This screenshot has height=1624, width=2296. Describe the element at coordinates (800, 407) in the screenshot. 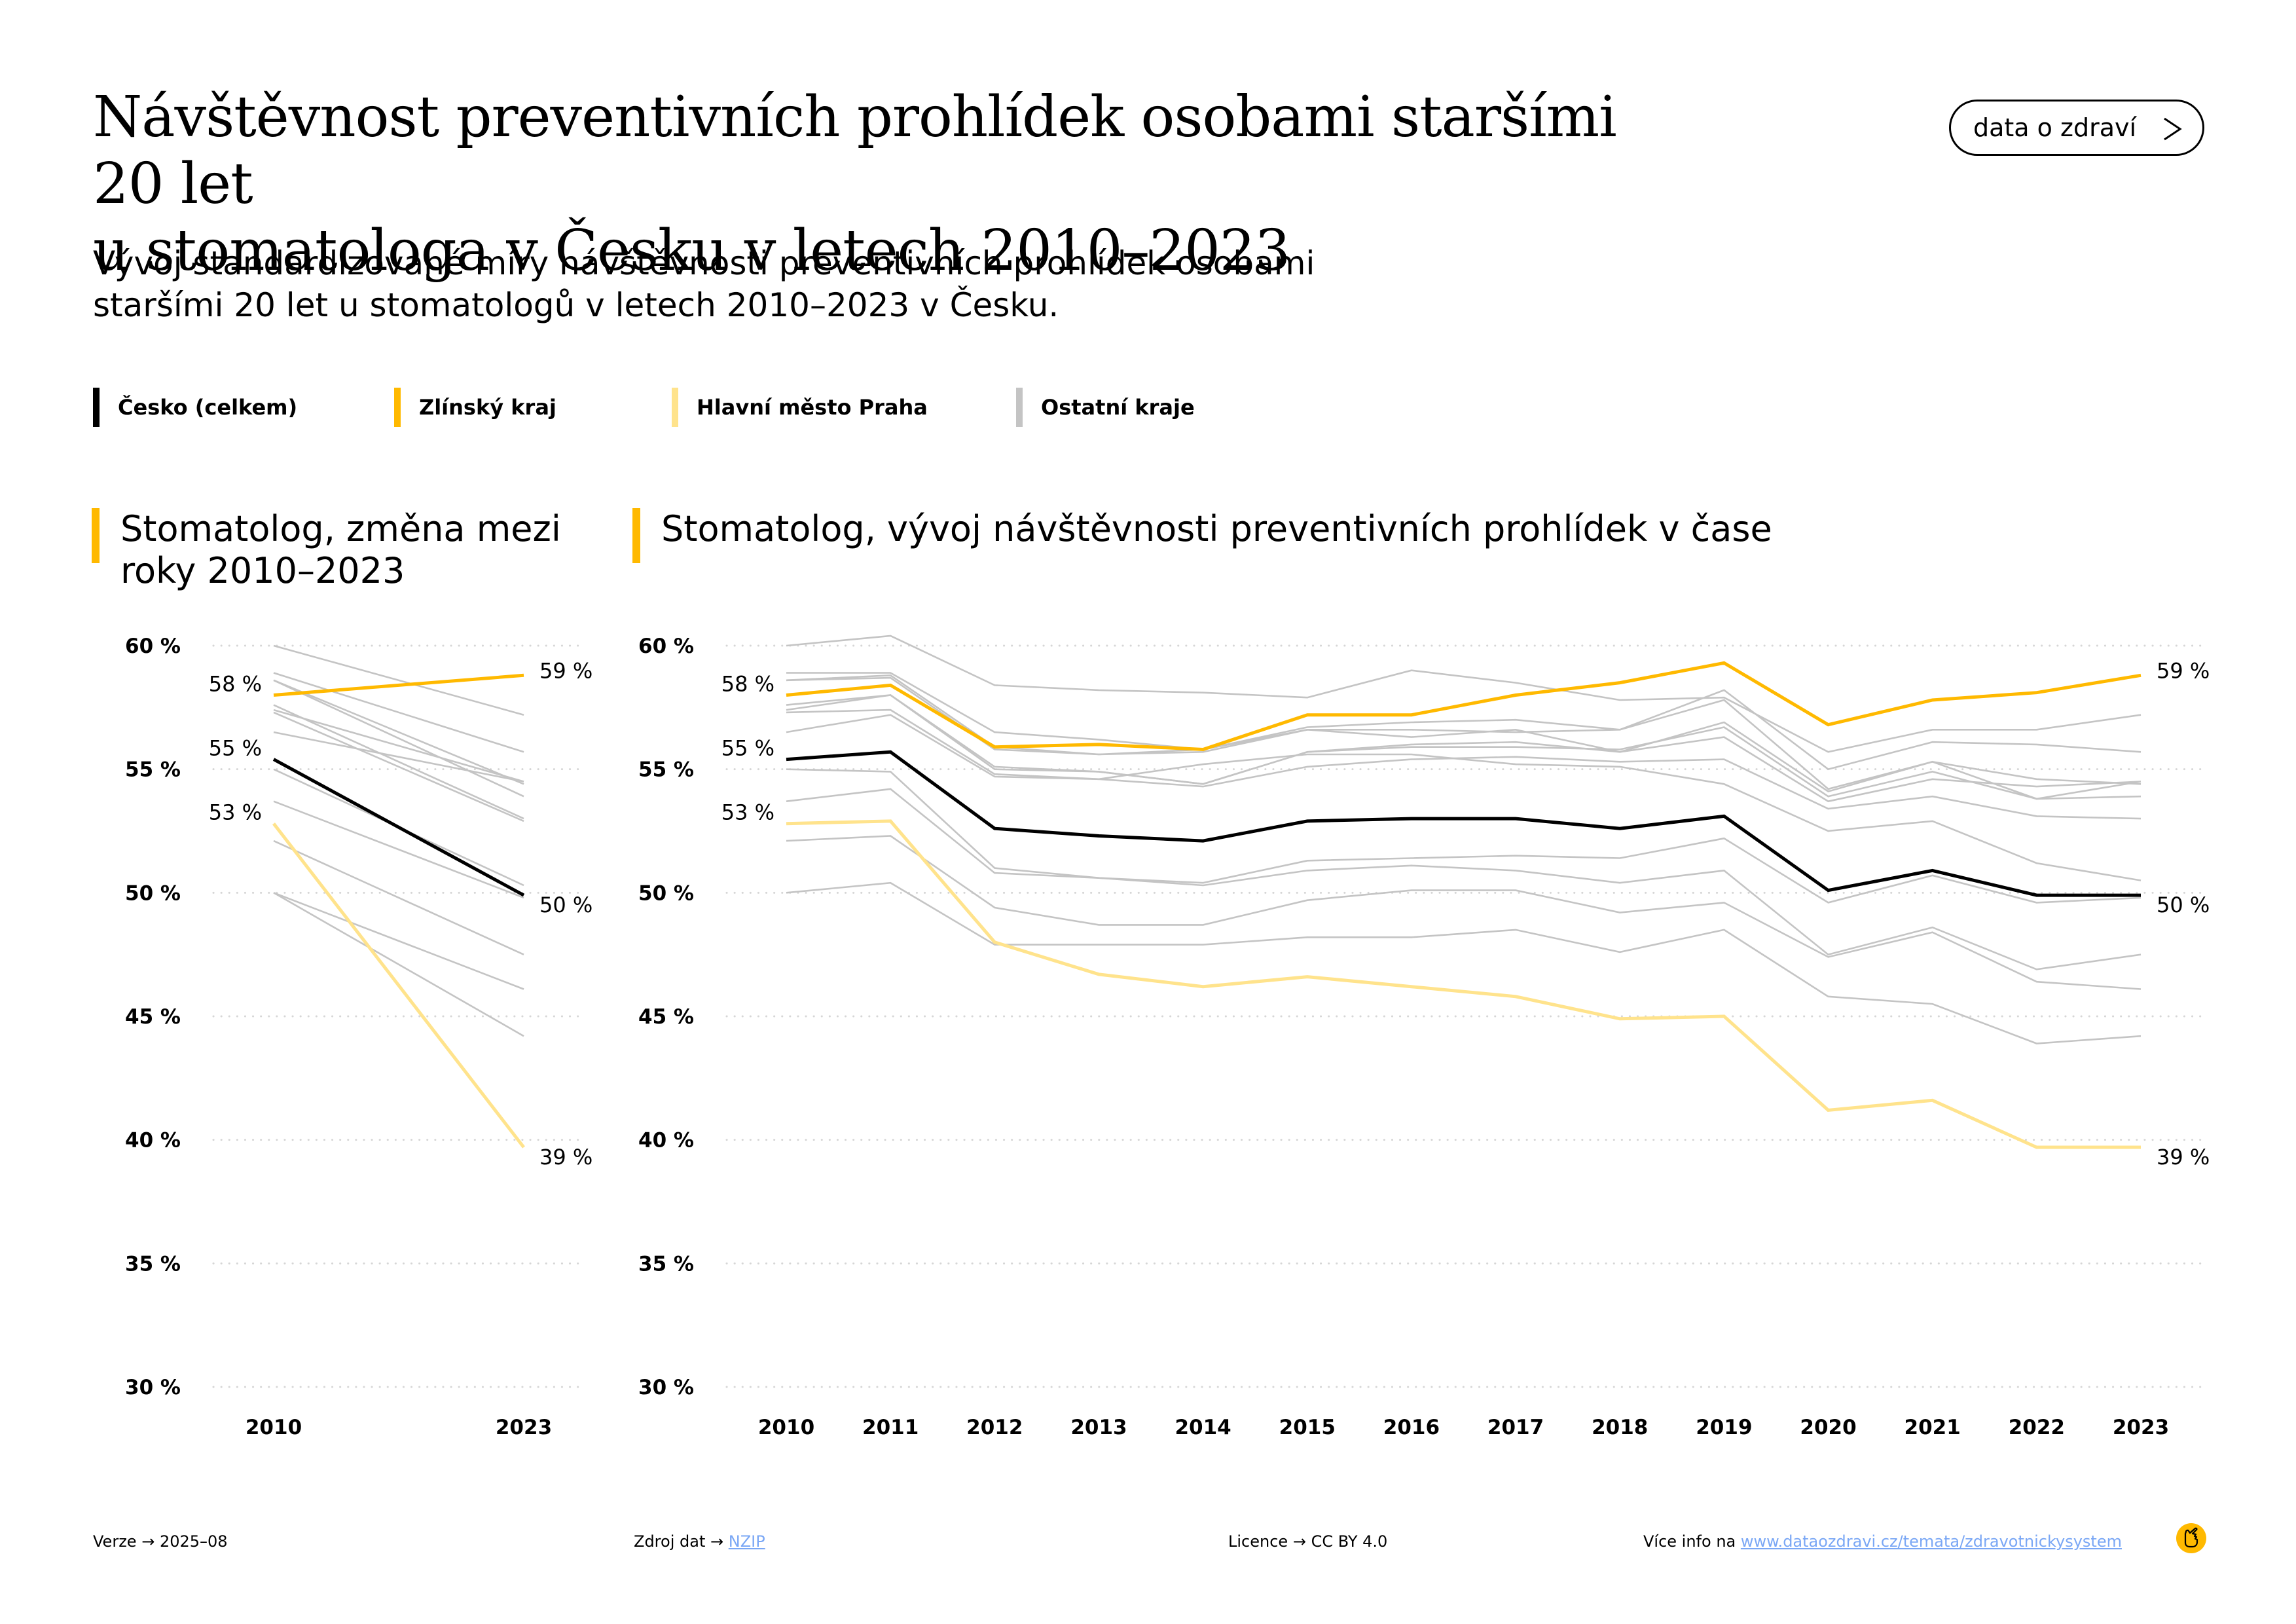

I see `legend-item-praha: Hlavní město Praha` at that location.